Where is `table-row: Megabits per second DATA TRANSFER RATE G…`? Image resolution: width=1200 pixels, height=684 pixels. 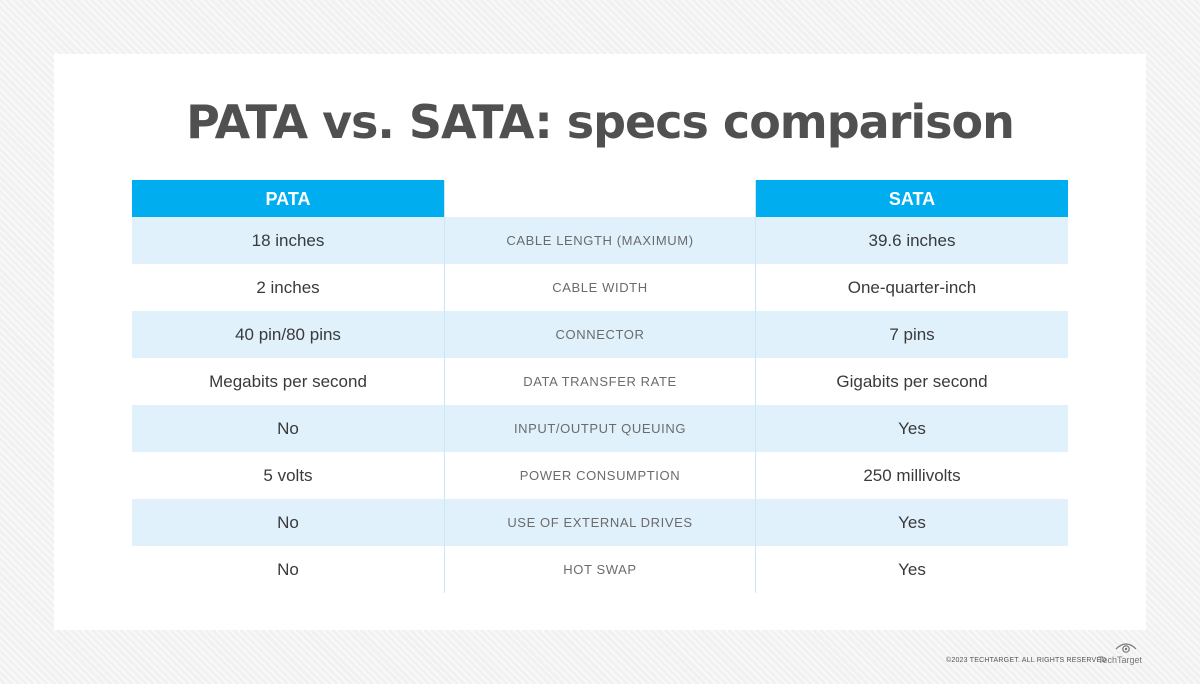
table-row: Megabits per second DATA TRANSFER RATE G… is located at coordinates (600, 381).